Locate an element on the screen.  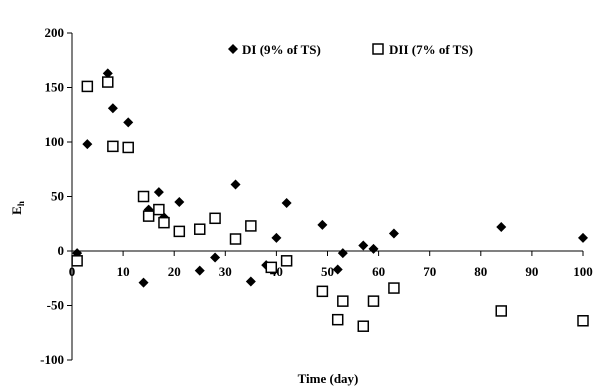
y-tick-label: 150 is located at coordinates (55, 87).